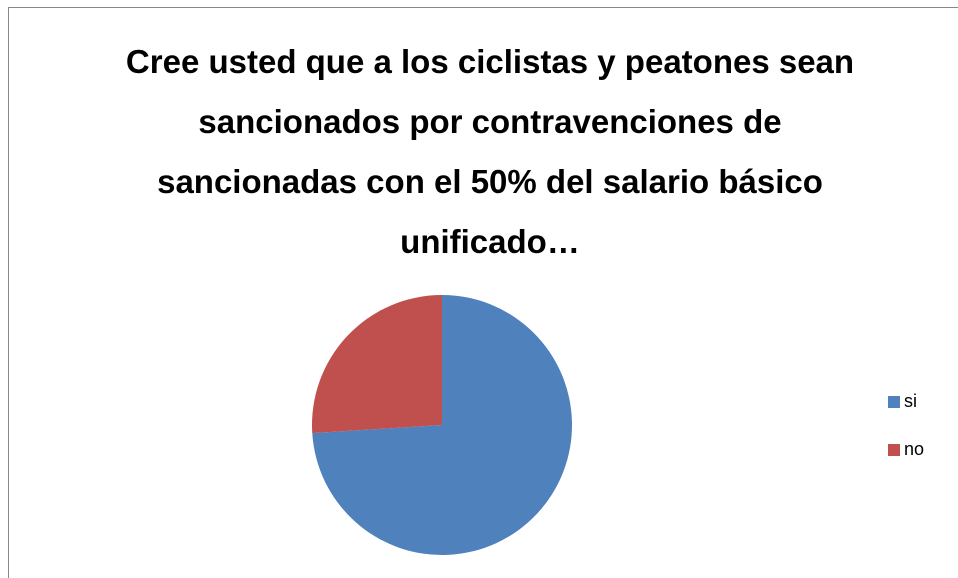 This screenshot has width=958, height=578. I want to click on legend-label: no, so click(914, 449).